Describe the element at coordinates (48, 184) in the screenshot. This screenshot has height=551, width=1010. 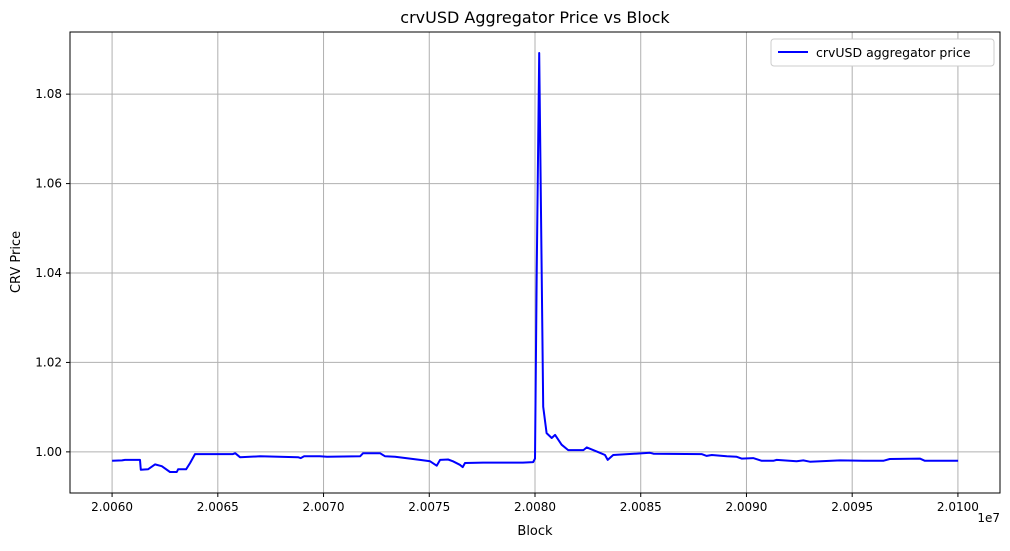
I see `y-tick-label: 1.06` at that location.